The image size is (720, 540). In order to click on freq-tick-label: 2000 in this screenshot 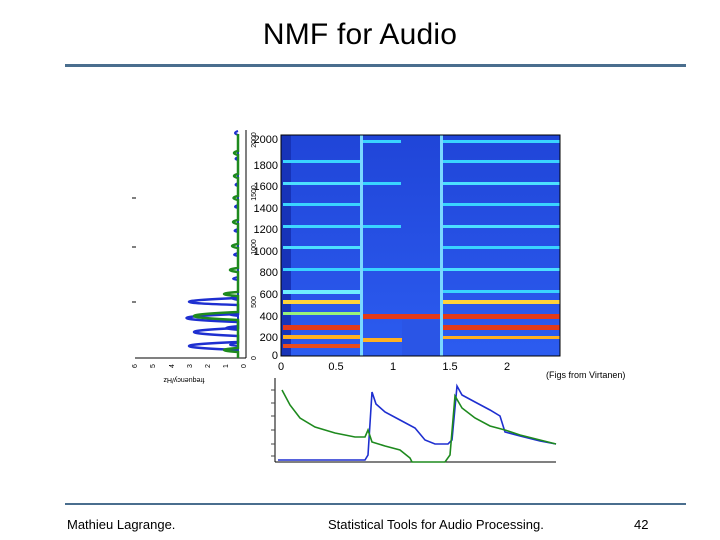, I will do `click(254, 140)`.